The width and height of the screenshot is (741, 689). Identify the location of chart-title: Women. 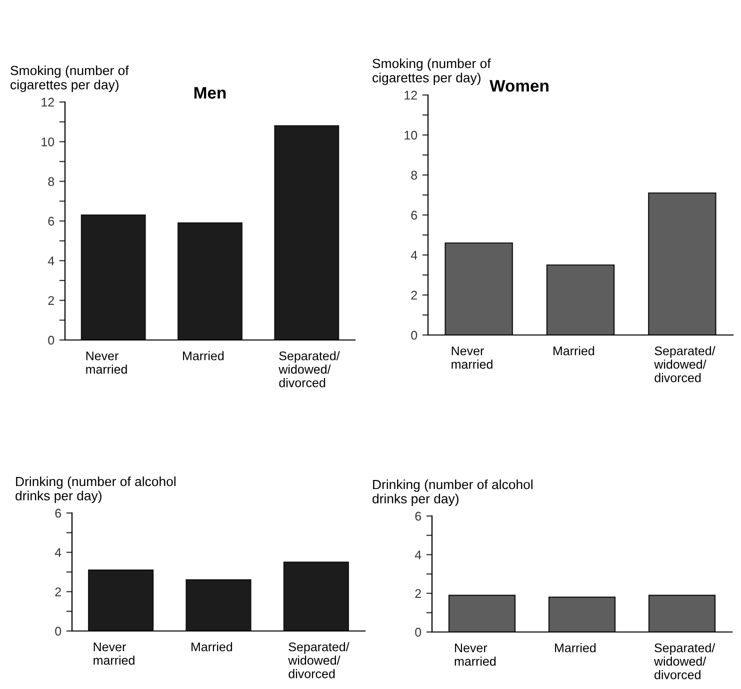
(519, 86).